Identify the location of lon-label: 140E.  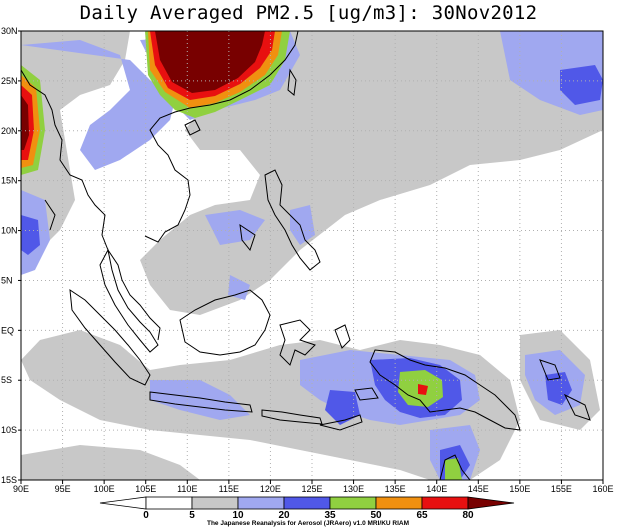
(436, 489).